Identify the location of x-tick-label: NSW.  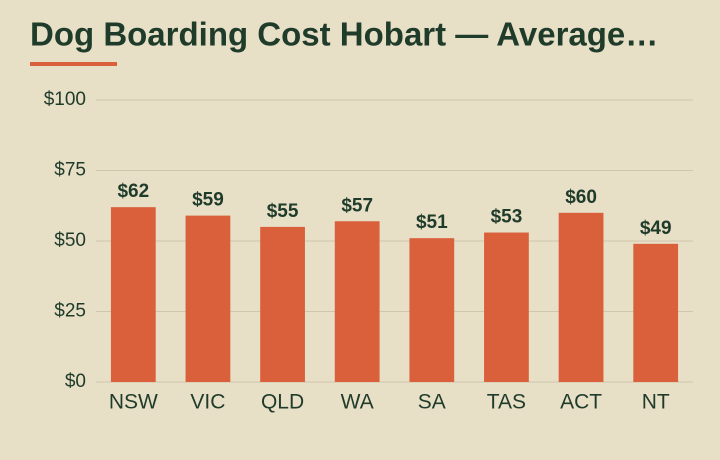
(133, 402).